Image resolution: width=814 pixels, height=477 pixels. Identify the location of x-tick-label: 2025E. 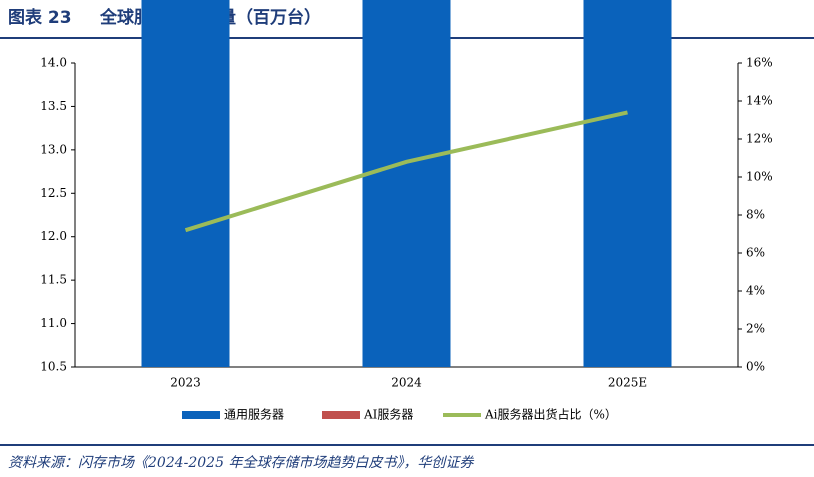
(627, 383).